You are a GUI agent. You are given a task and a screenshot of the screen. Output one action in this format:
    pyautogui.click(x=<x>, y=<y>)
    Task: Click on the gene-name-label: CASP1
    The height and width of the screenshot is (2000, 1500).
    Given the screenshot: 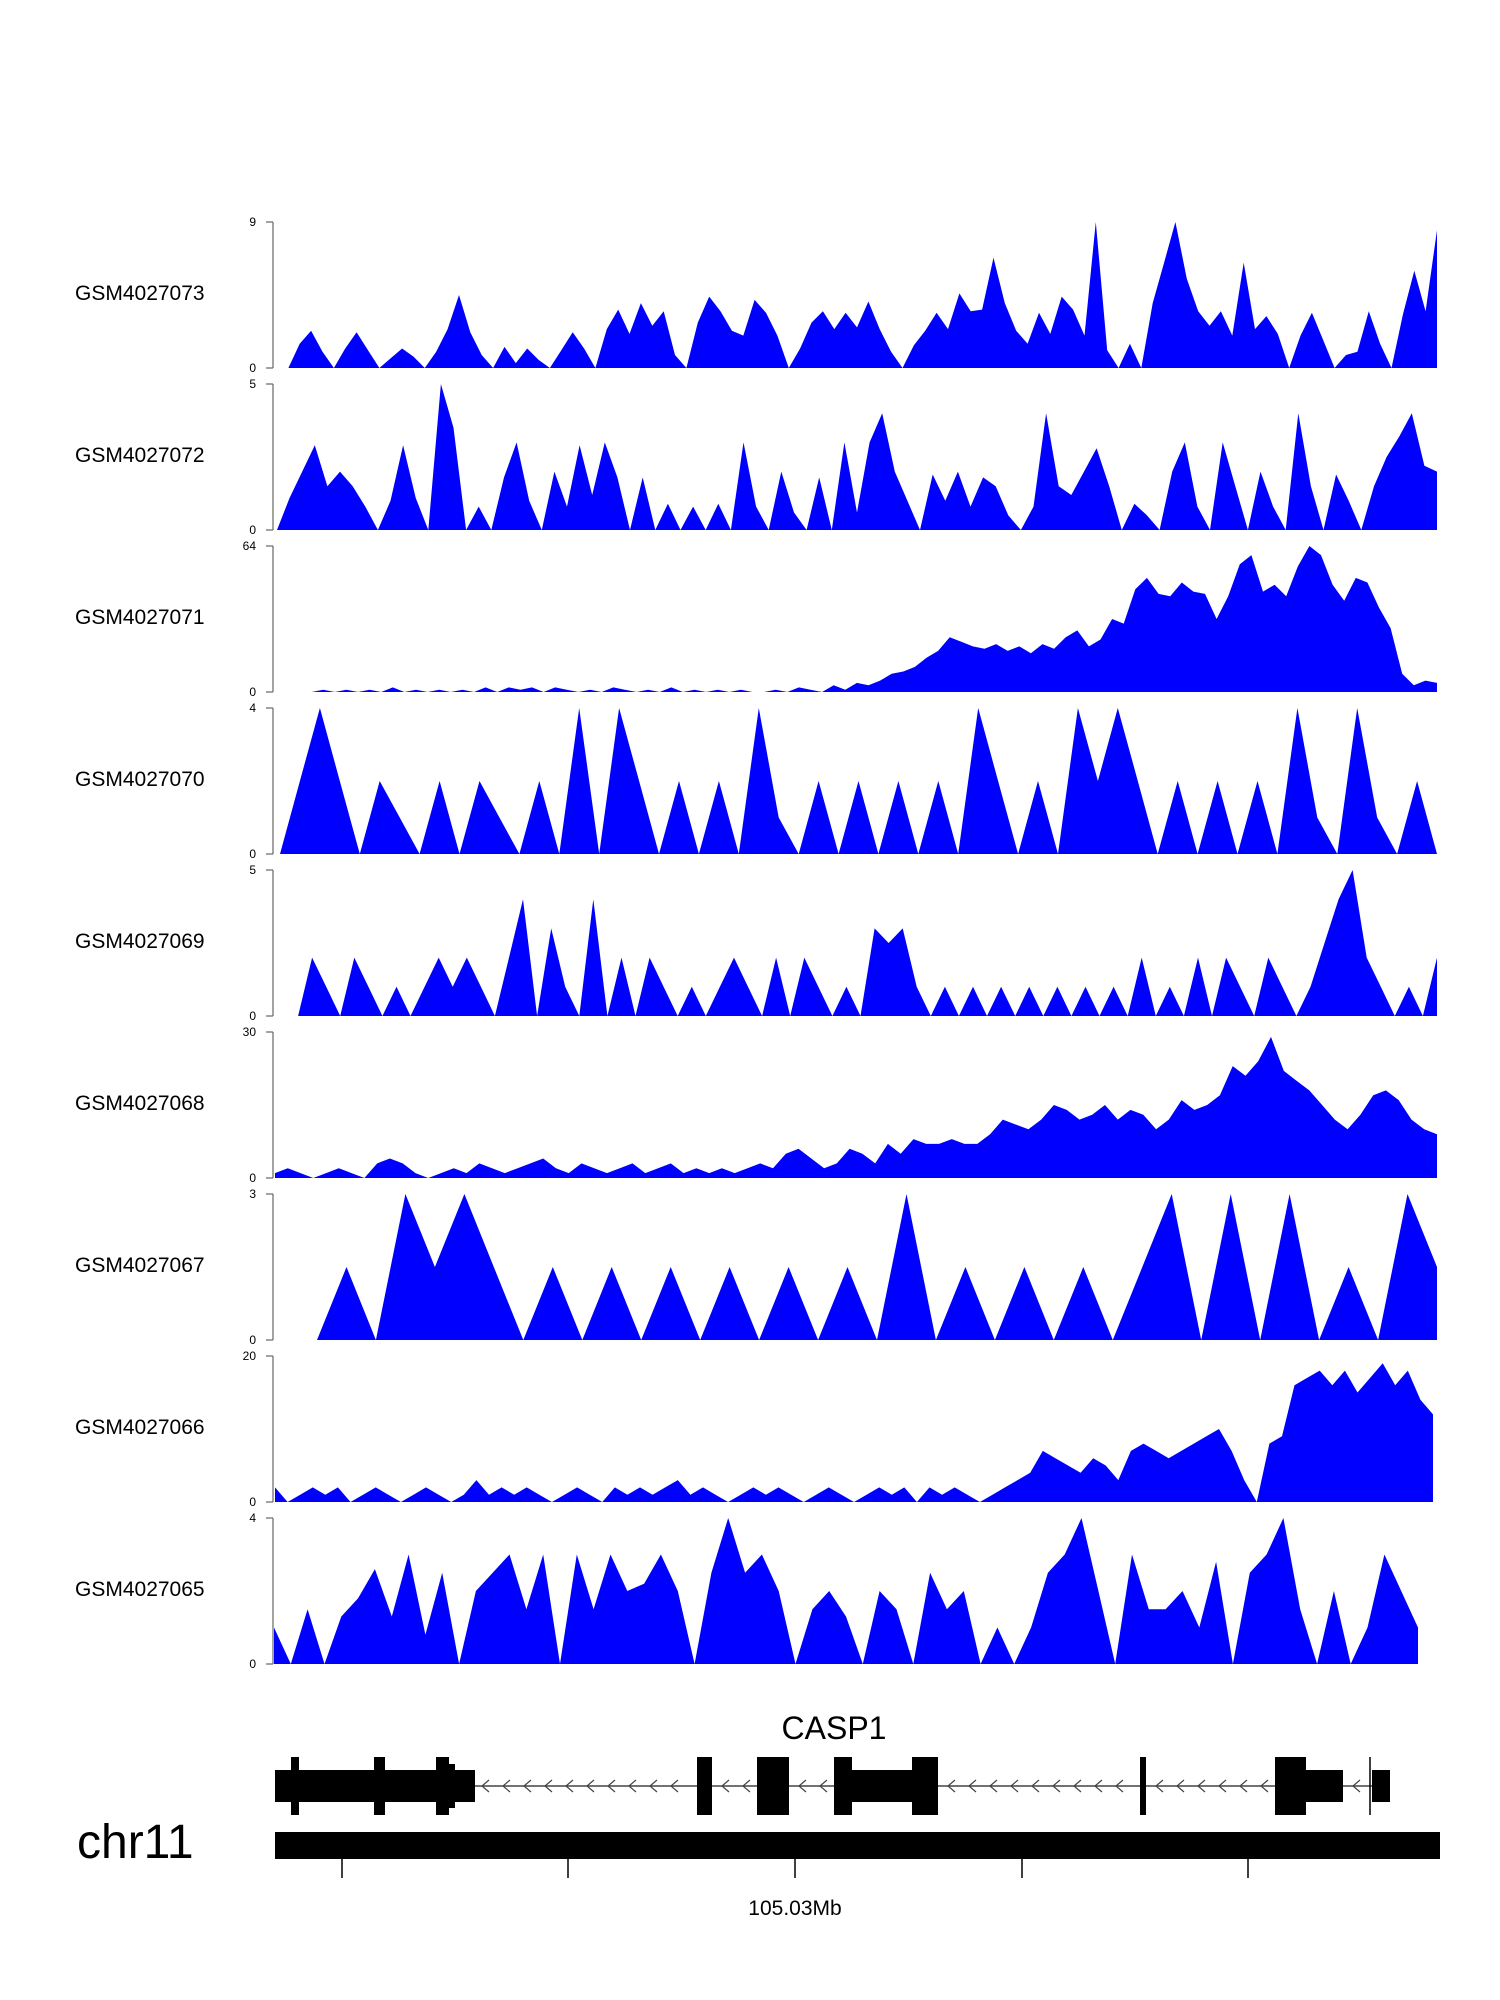 What is the action you would take?
    pyautogui.click(x=834, y=1728)
    